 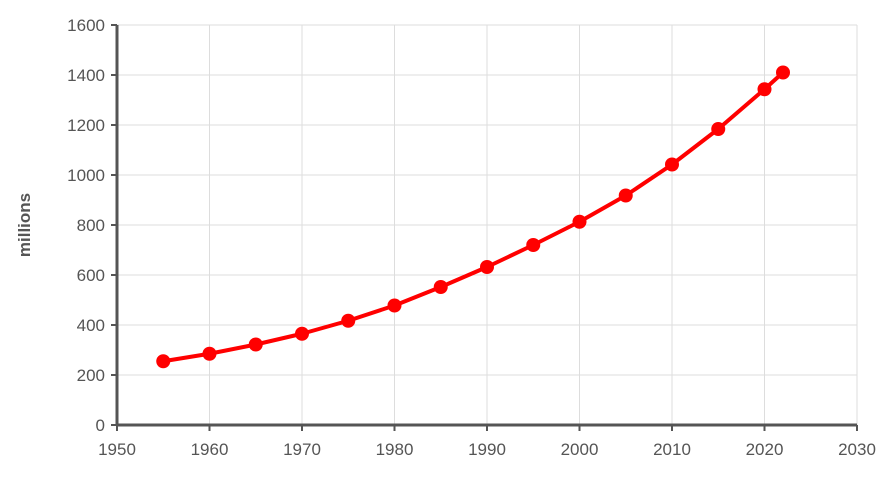 I want to click on x-tick-label-1950: 1950, so click(x=117, y=449).